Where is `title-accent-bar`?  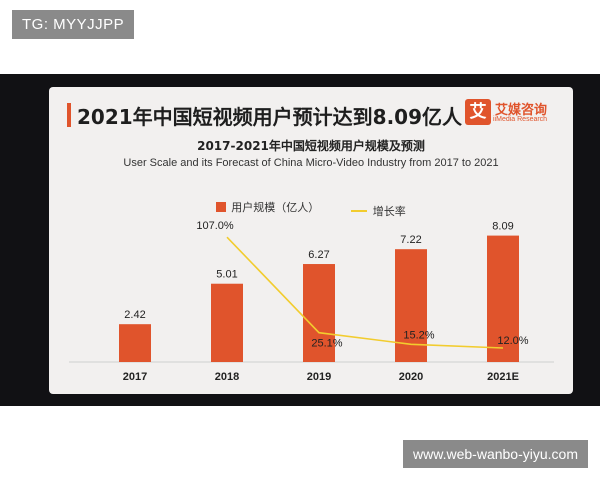
title-accent-bar is located at coordinates (69, 115).